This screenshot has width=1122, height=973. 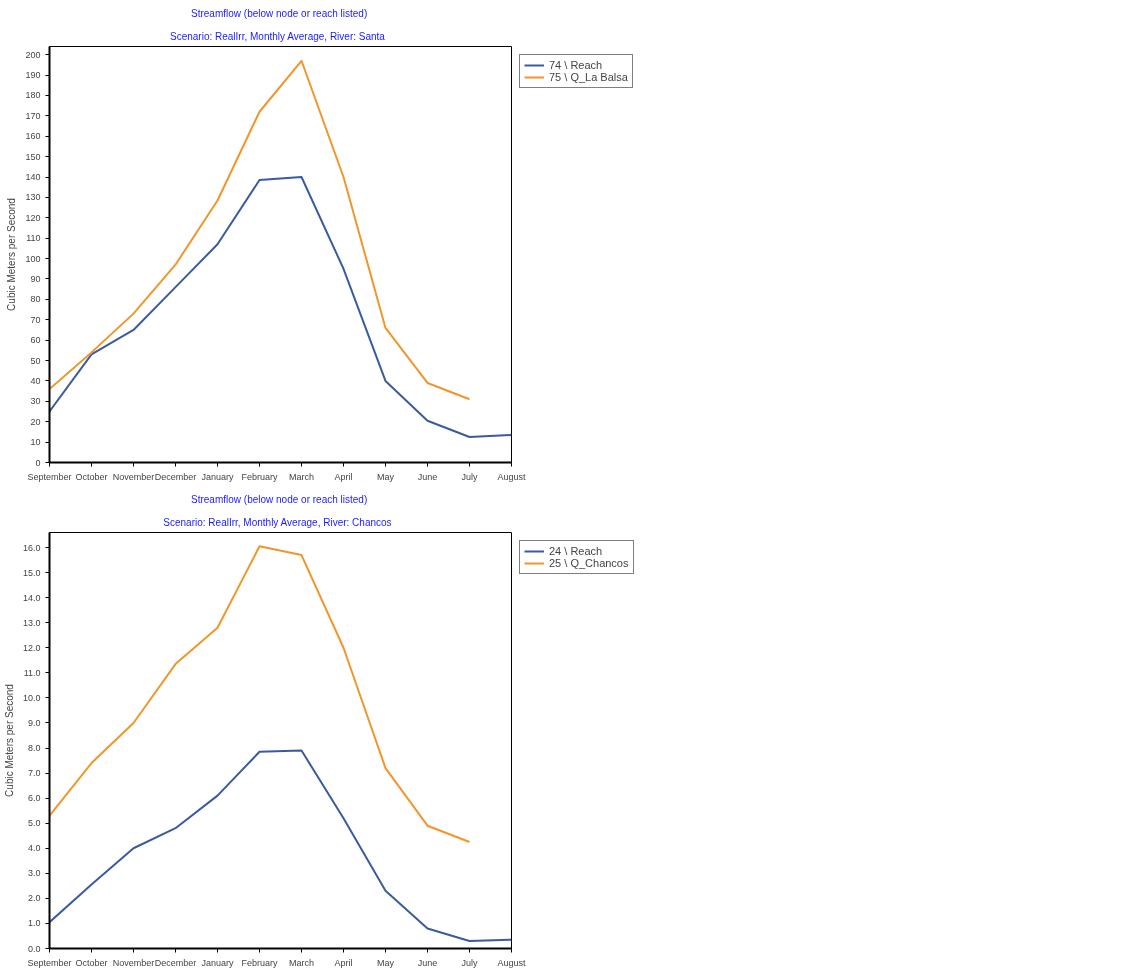 What do you see at coordinates (576, 65) in the screenshot?
I see `legend-label: 74 \ Reach` at bounding box center [576, 65].